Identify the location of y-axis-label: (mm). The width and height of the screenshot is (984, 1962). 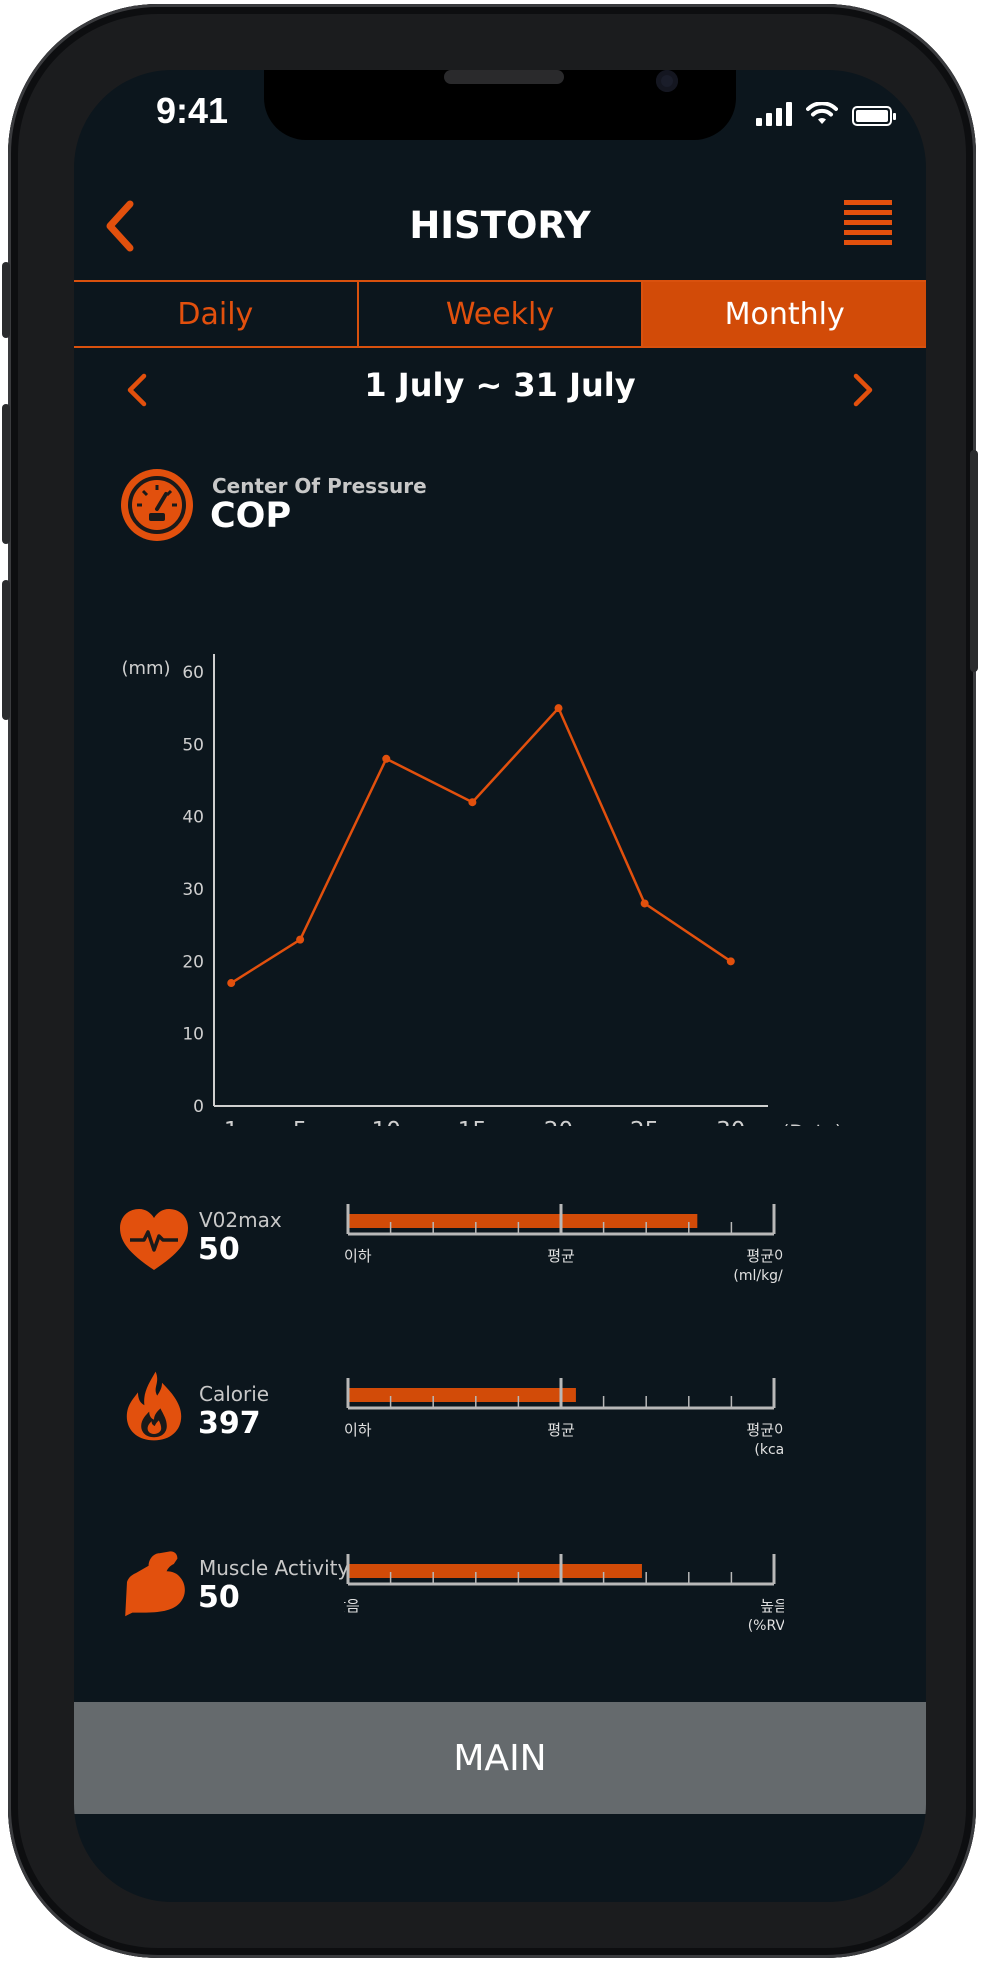
(145, 668).